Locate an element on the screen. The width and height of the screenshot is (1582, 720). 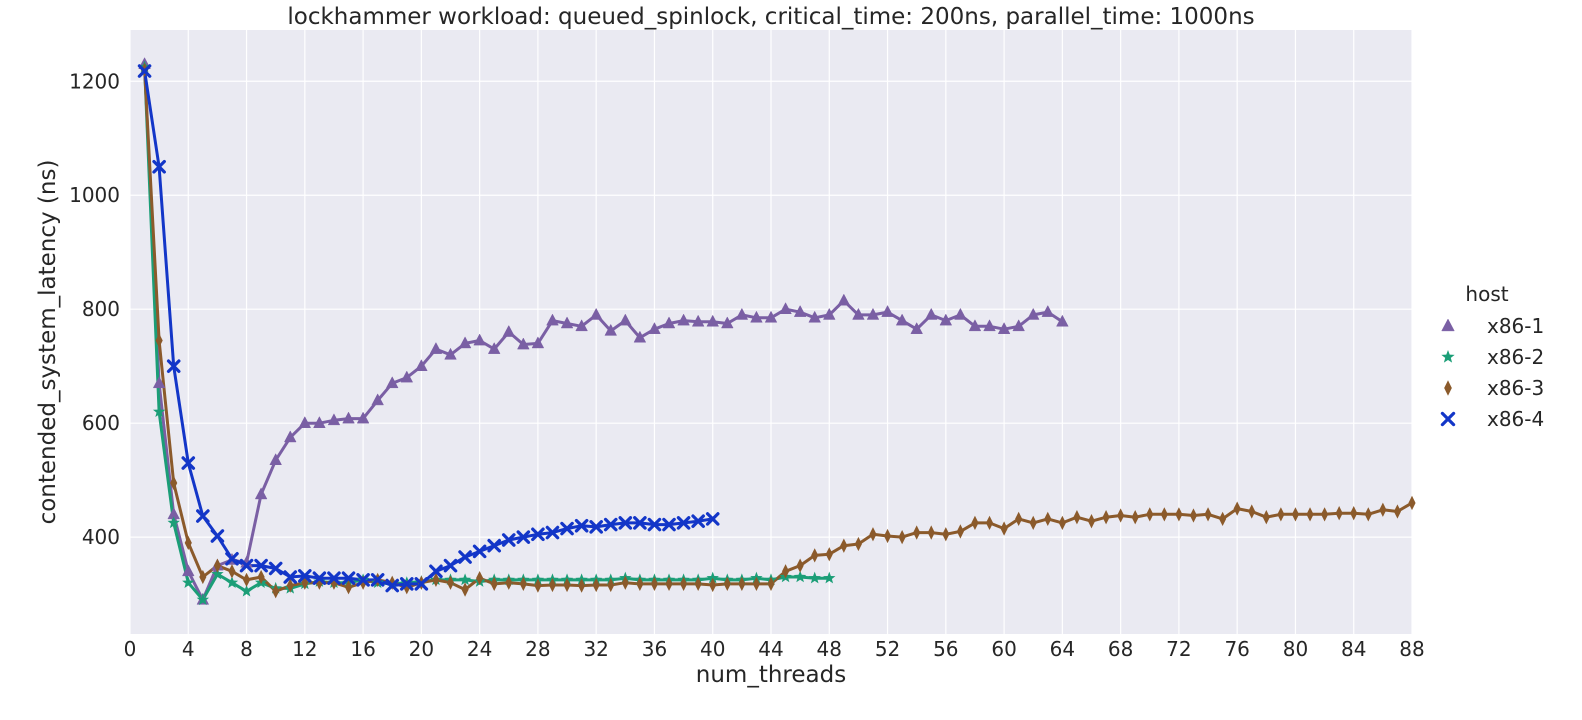
legend-item-x86-4: x86-4 is located at coordinates (1492, 419).